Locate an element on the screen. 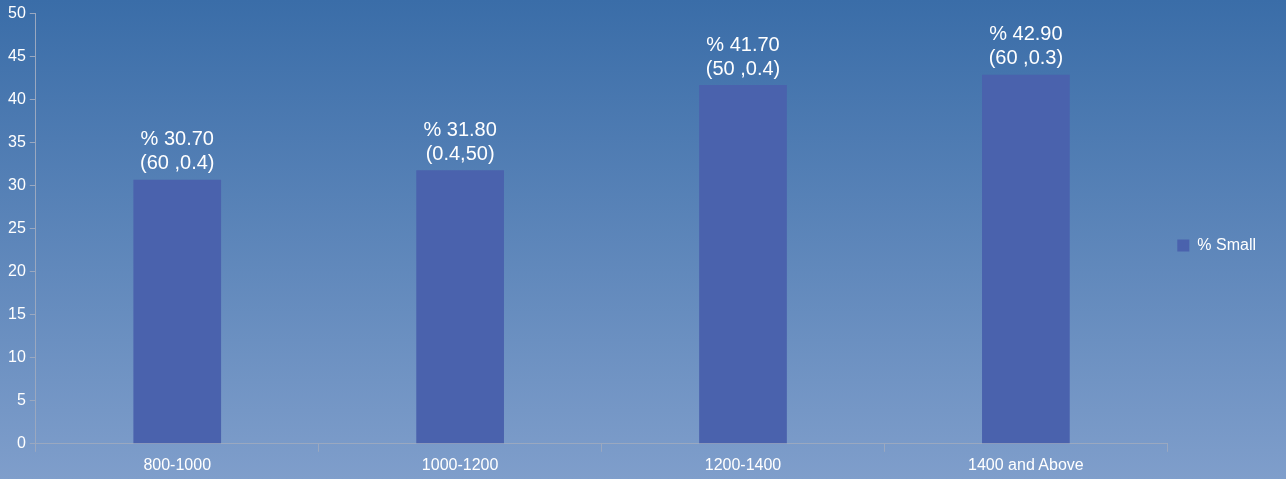 This screenshot has width=1286, height=479. y-tick-label: 25 is located at coordinates (17, 228).